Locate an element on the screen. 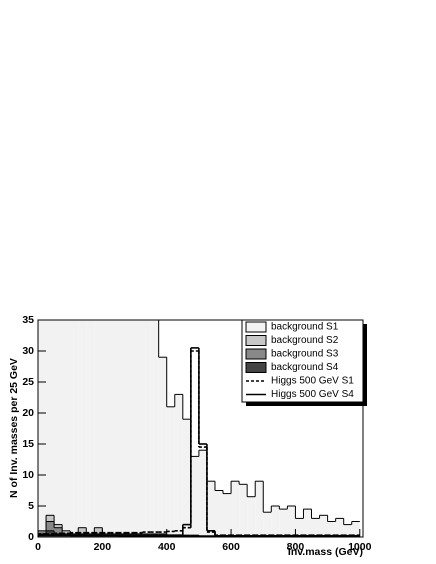  y-tick-label: 30 is located at coordinates (28, 351).